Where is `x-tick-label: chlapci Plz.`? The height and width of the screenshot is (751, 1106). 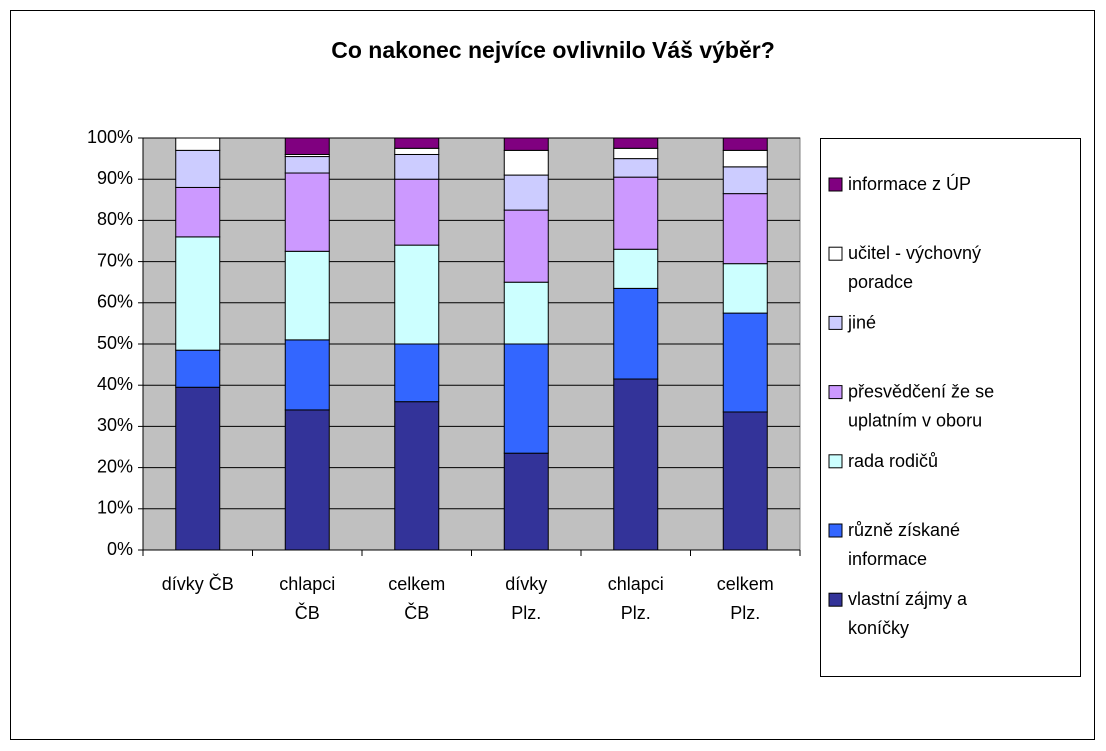
x-tick-label: chlapci Plz. is located at coordinates (636, 598).